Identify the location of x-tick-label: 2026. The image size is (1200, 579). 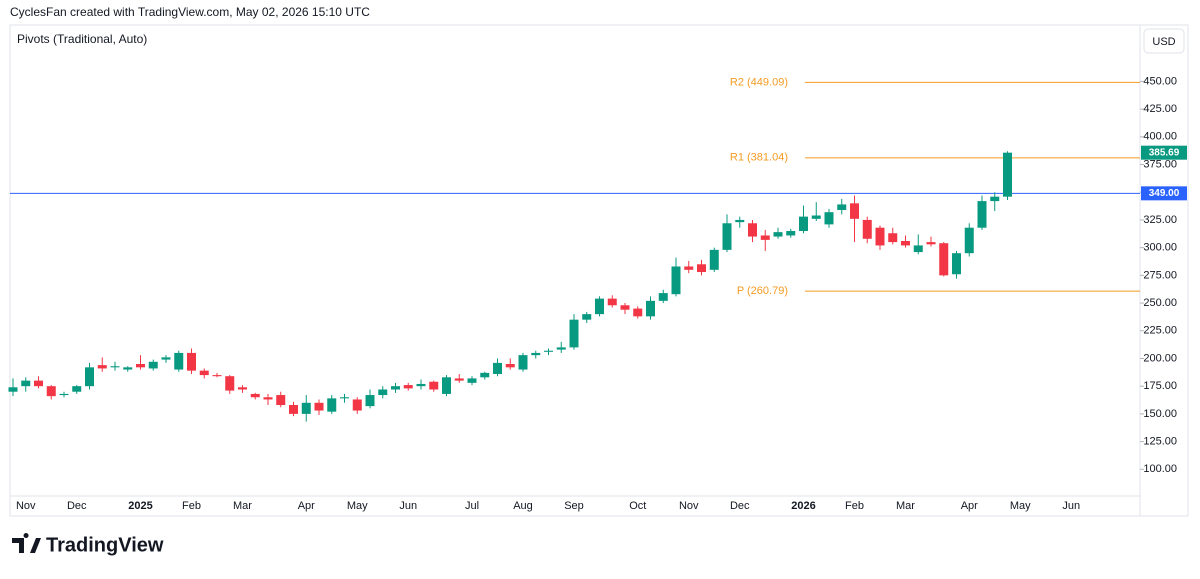
(803, 506).